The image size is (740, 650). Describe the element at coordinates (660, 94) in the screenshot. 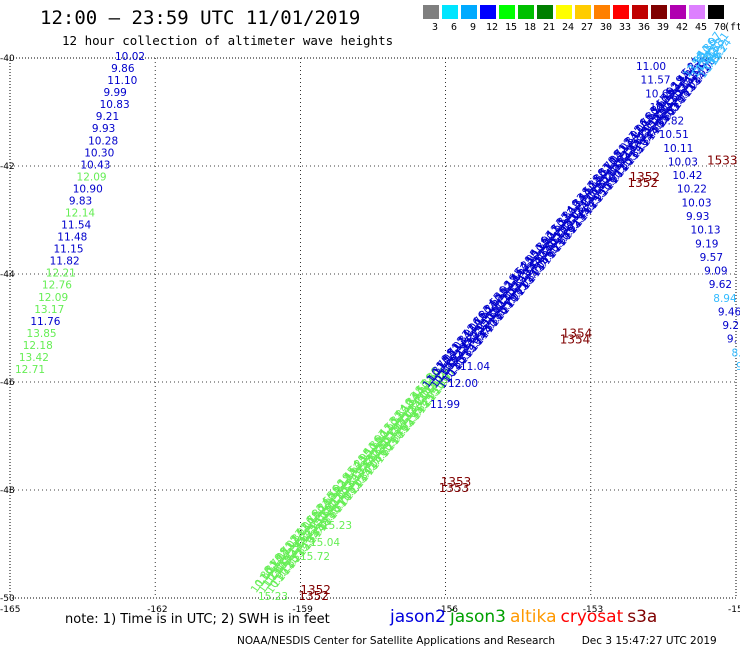

I see `swh-value: 10.69` at that location.